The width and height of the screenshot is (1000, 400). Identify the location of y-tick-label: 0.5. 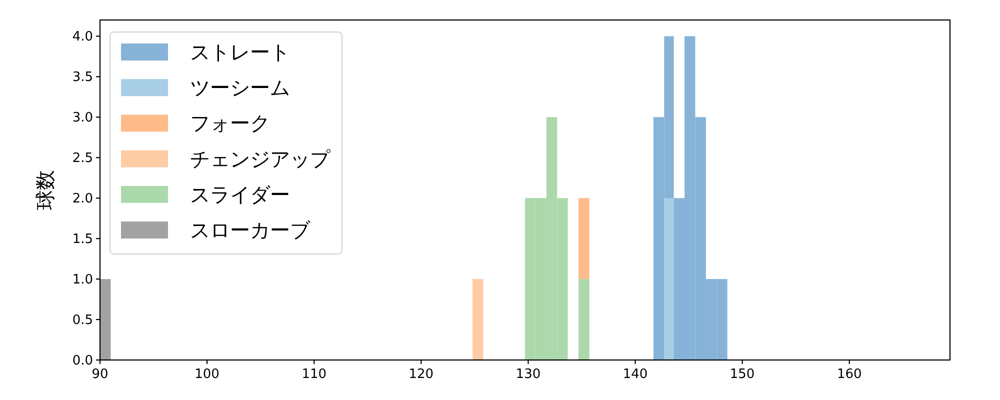
(82, 320).